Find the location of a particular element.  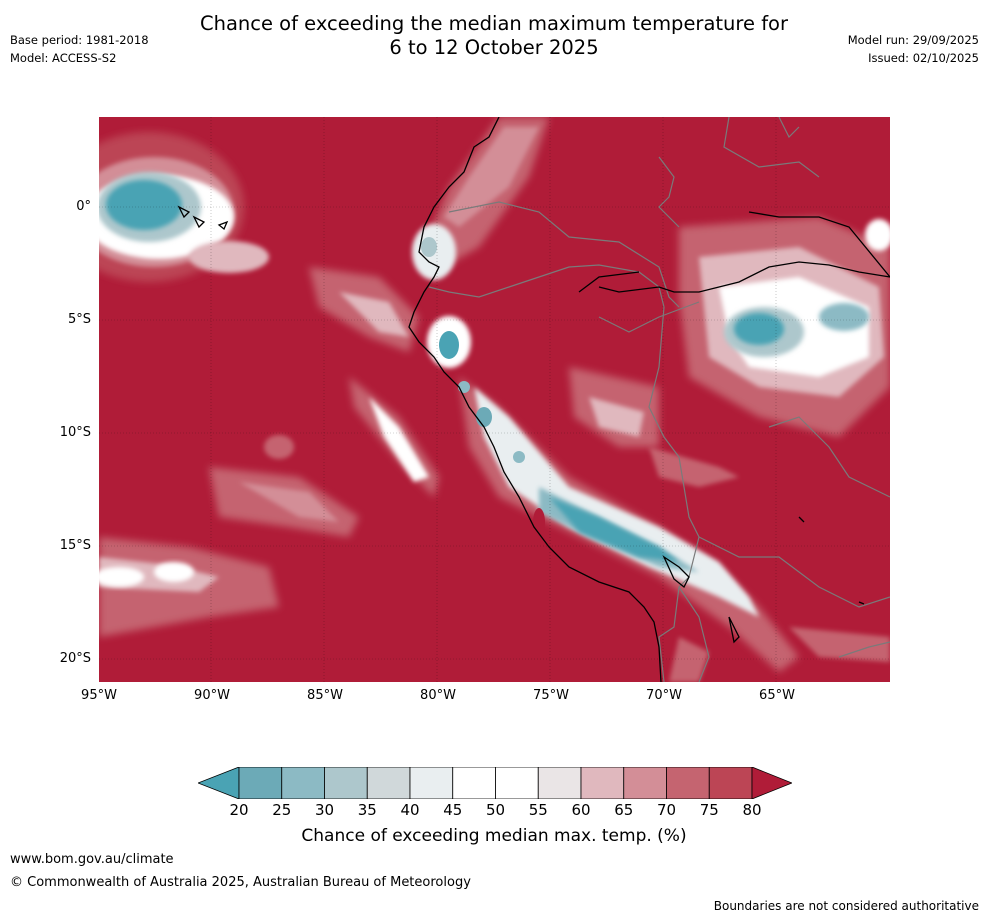

colorbar-tick-label: 80 is located at coordinates (752, 810).